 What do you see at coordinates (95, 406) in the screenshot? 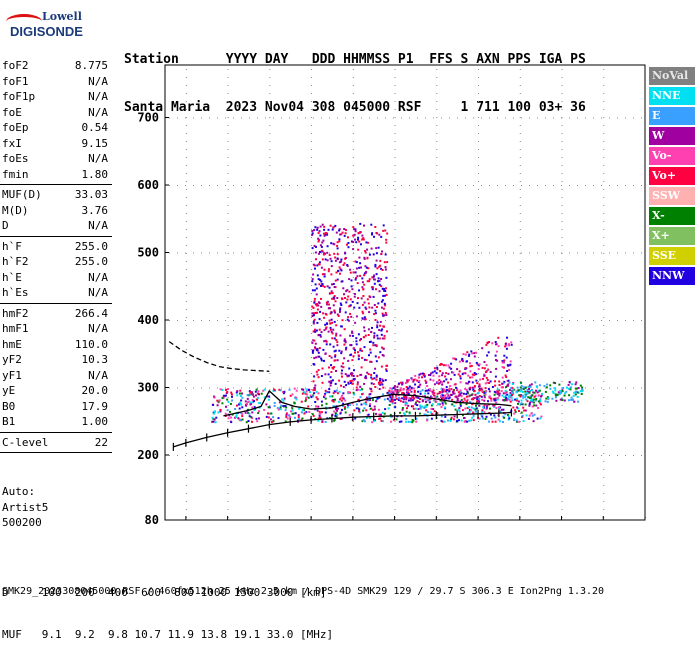
I see `param-value: 17.9` at bounding box center [95, 406].